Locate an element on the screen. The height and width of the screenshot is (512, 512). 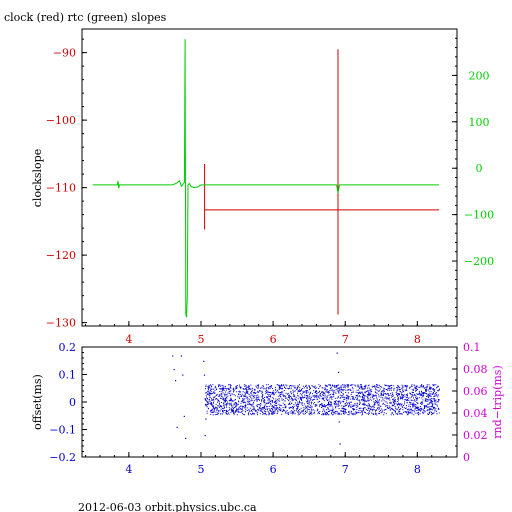
bottom-y-tick-label: −0.2 is located at coordinates (62, 457).